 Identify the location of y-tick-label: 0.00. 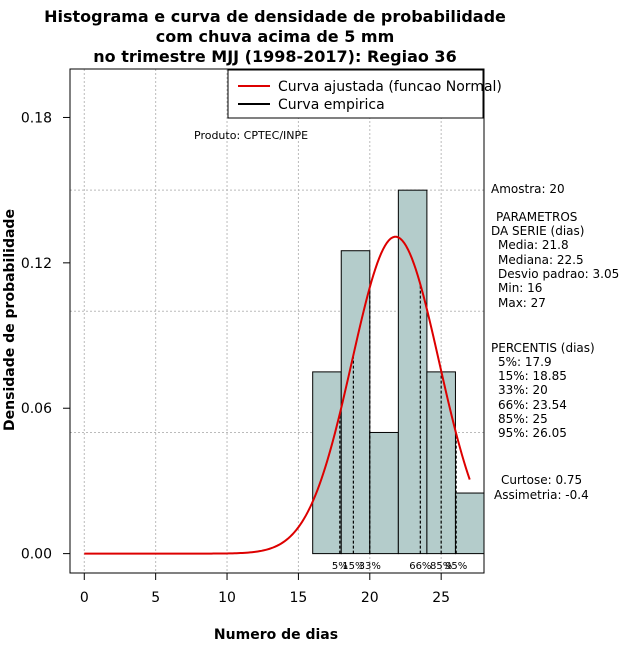
(36, 555).